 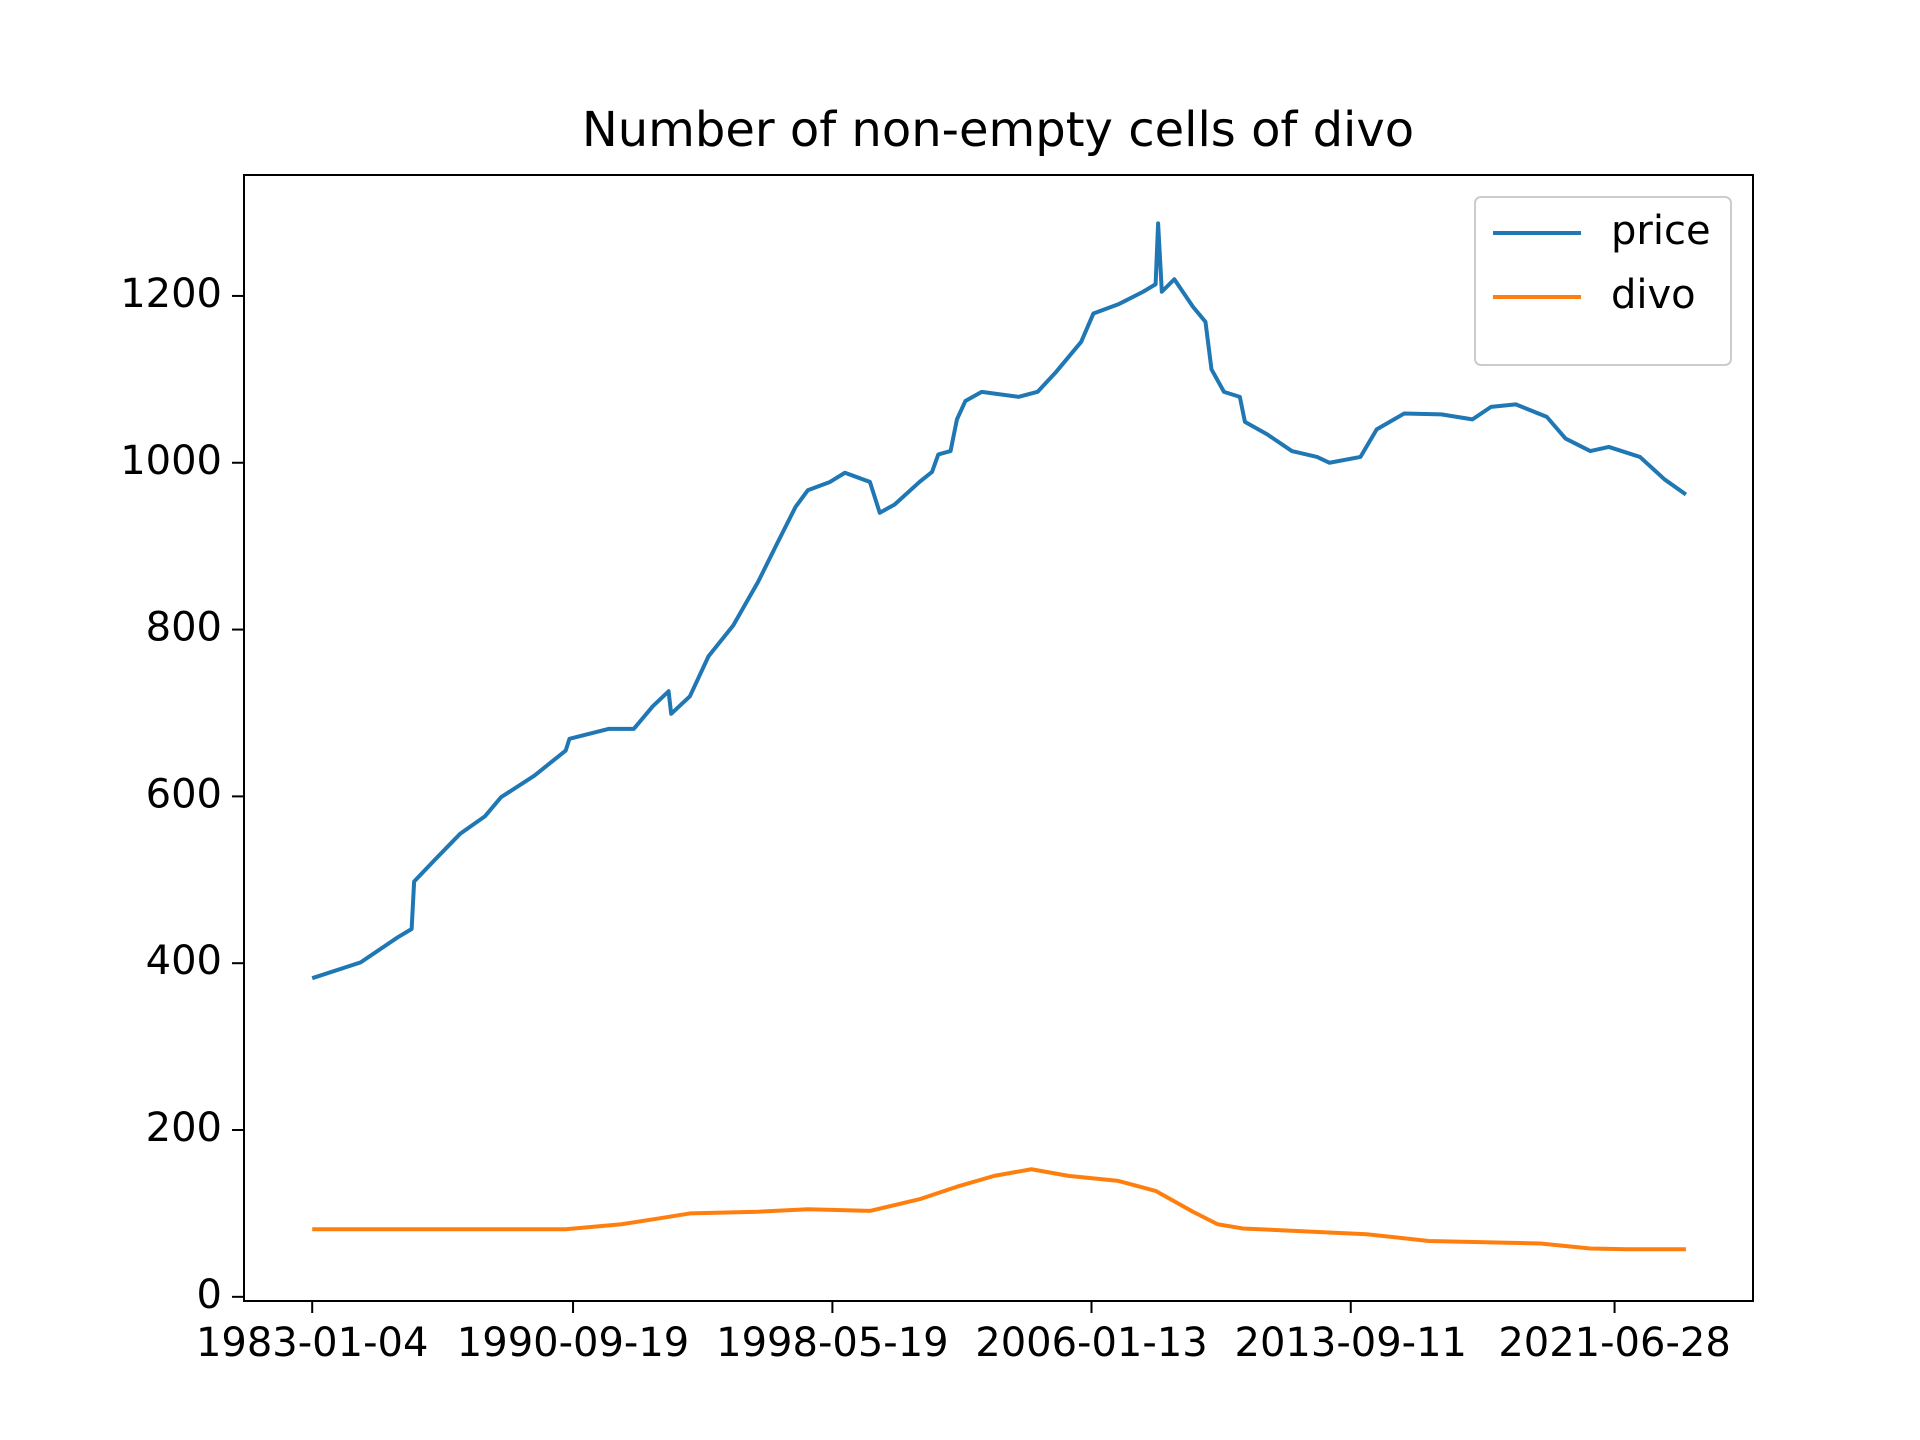 What do you see at coordinates (1091, 1343) in the screenshot?
I see `x-tick-label: 2006-01-13` at bounding box center [1091, 1343].